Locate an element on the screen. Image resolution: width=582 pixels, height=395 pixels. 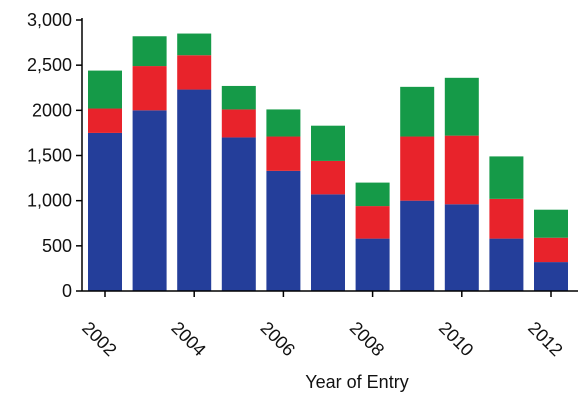
y-tick-label: 2000 is located at coordinates (52, 110).